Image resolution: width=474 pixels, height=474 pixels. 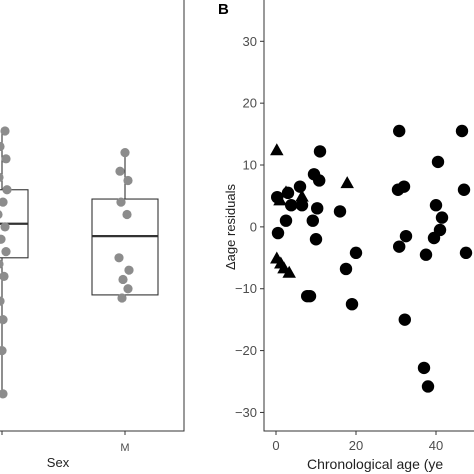 I want to click on y-tick-label: −10, so click(x=246, y=288).